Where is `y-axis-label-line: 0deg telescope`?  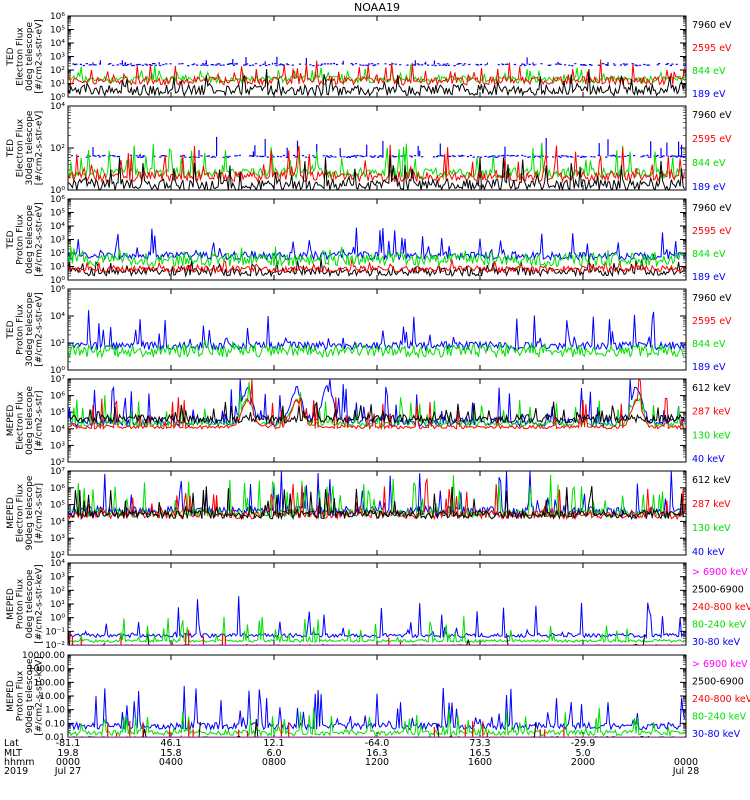
y-axis-label-line: 0deg telescope is located at coordinates (30, 240).